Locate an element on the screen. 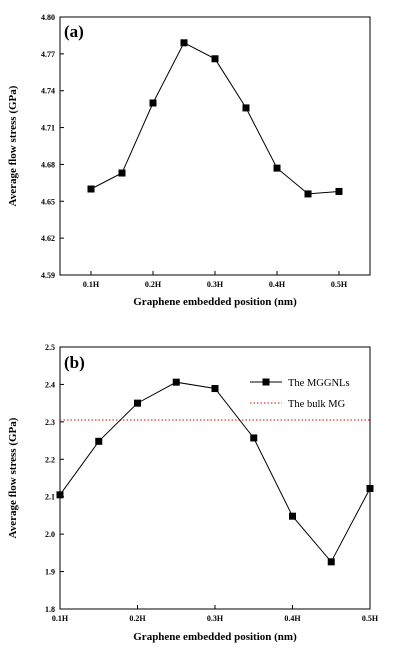 Image resolution: width=400 pixels, height=654 pixels. panel-b-y-tick-label: 2.2 is located at coordinates (50, 459).